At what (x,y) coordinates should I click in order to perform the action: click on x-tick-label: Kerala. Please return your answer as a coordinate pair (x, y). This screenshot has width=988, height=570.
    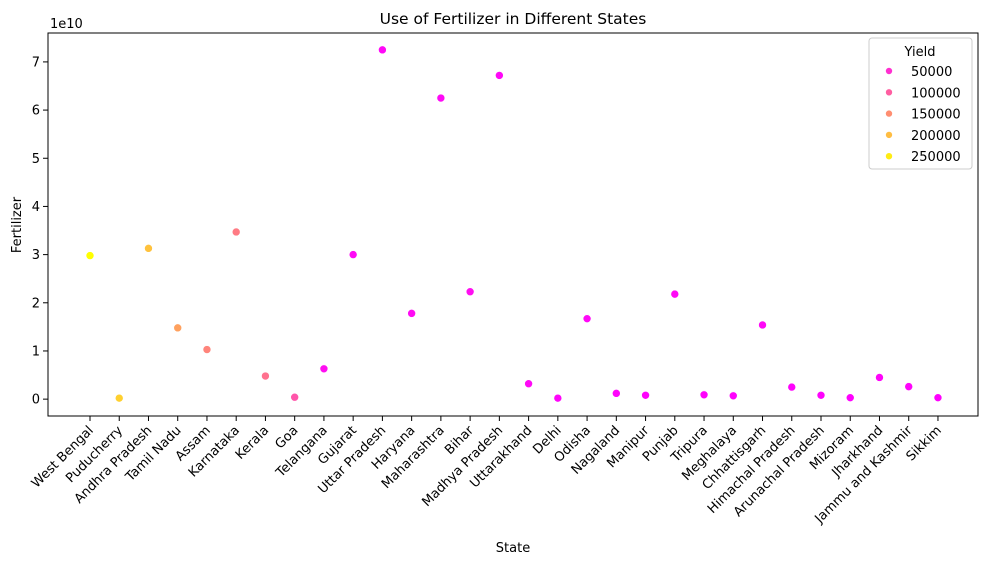
    Looking at the image, I should click on (252, 442).